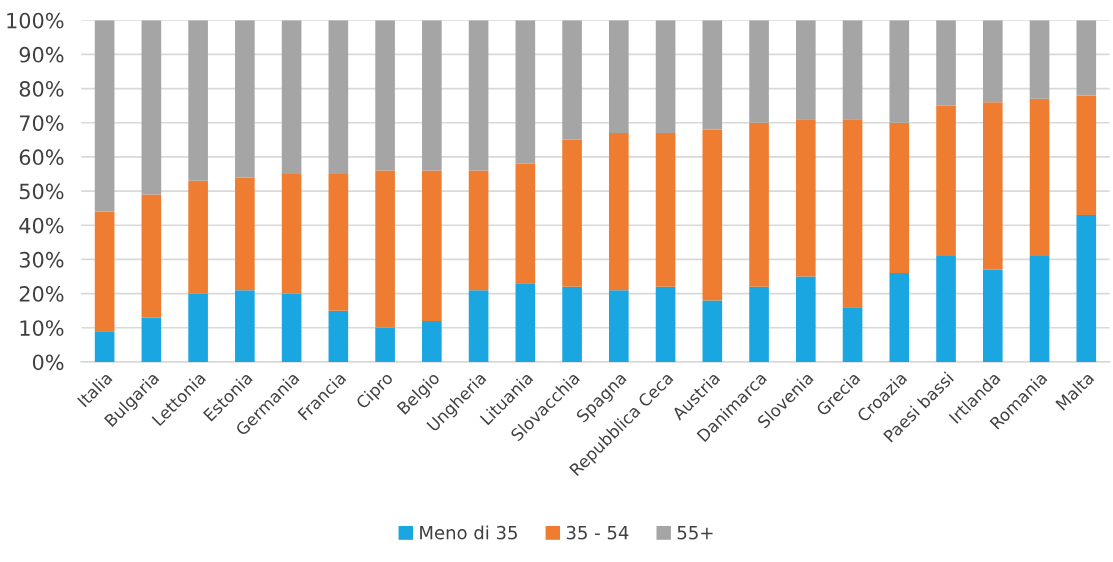  Describe the element at coordinates (468, 532) in the screenshot. I see `legend-label: Meno di 35` at that location.